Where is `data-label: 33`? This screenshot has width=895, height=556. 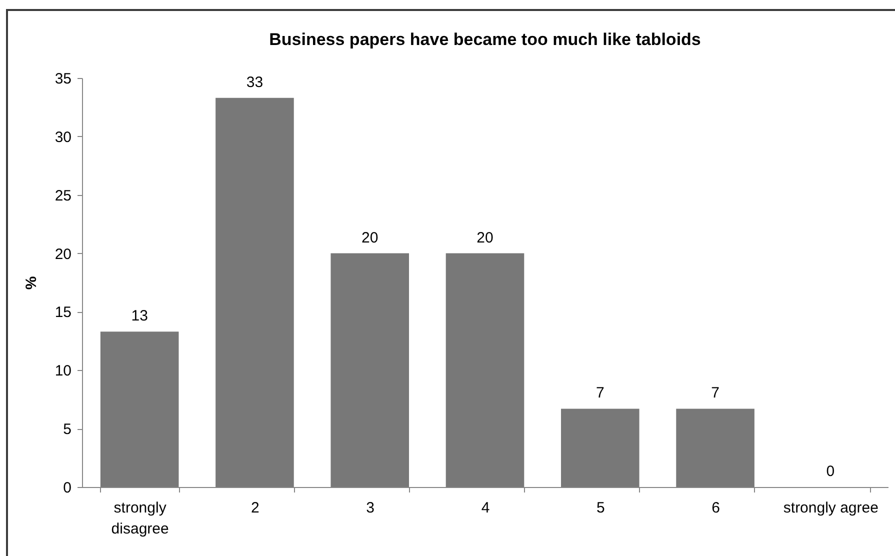 data-label: 33 is located at coordinates (255, 82).